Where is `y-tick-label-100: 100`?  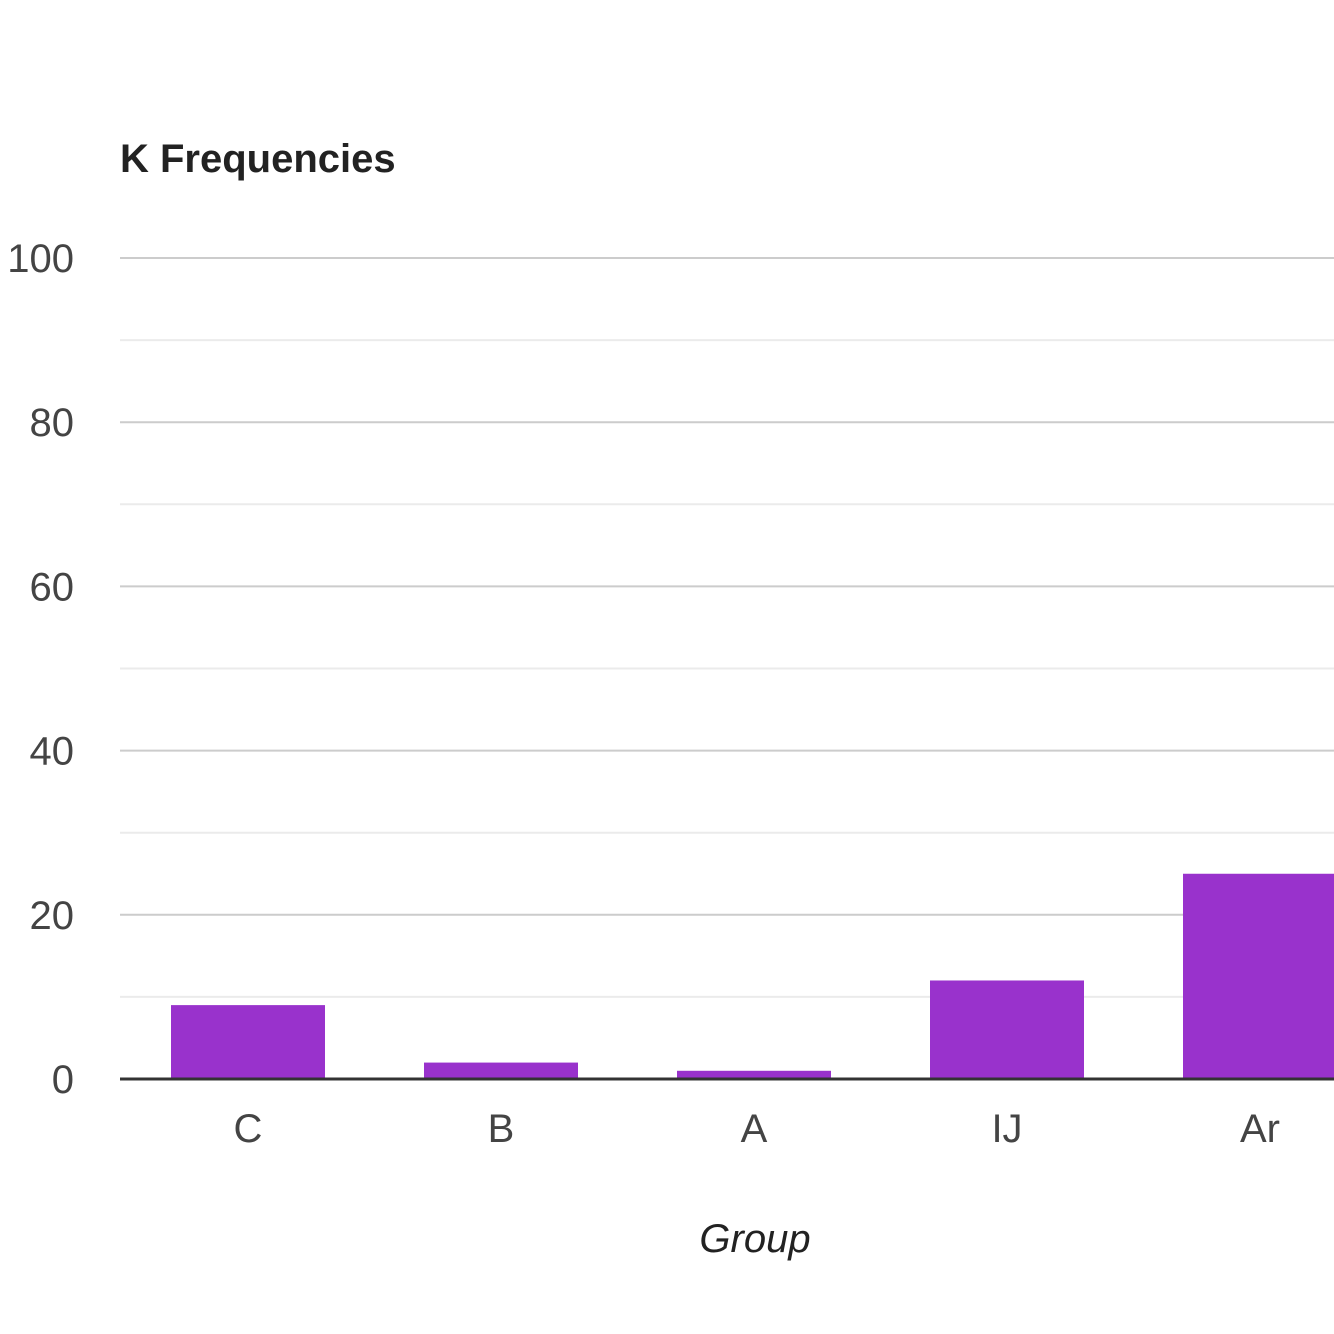 y-tick-label-100: 100 is located at coordinates (40, 259).